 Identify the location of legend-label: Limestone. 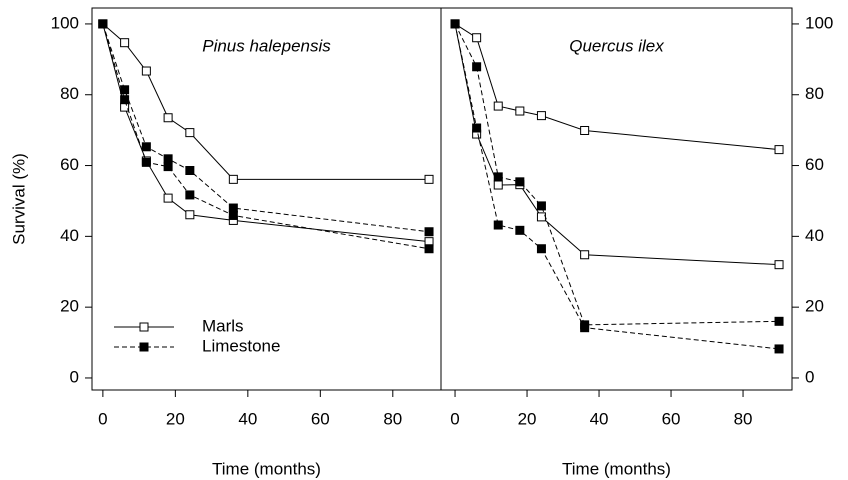
(241, 345).